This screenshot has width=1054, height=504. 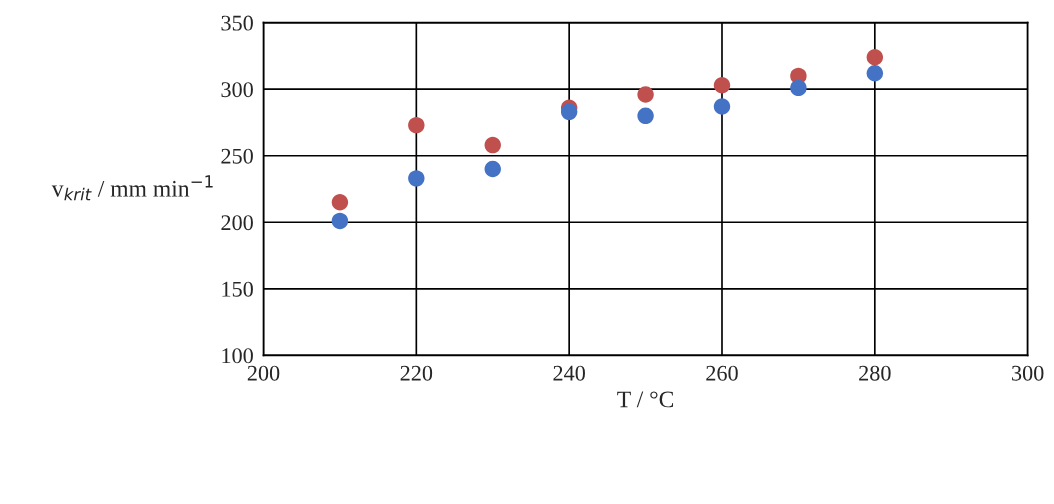 I want to click on x-tick-label: 200, so click(x=263, y=373).